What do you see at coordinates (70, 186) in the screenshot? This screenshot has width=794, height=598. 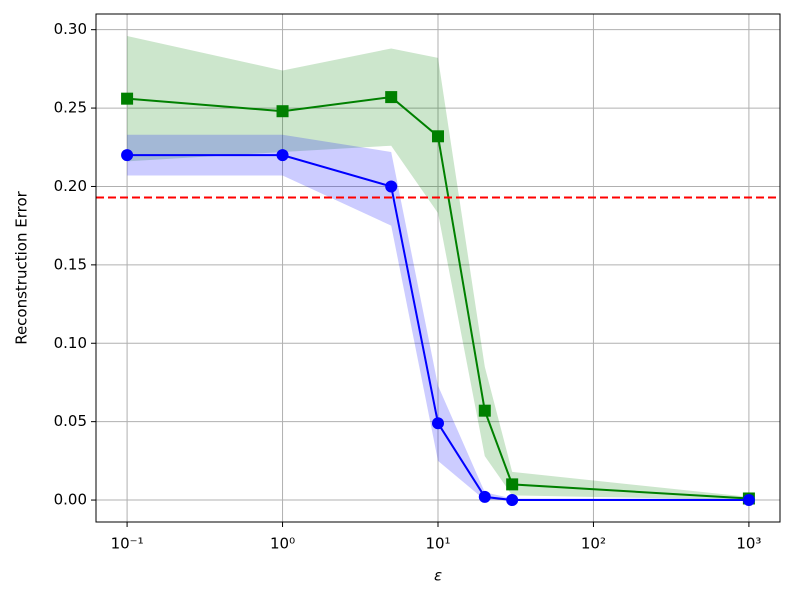 I see `y-tick-label: 0.20` at bounding box center [70, 186].